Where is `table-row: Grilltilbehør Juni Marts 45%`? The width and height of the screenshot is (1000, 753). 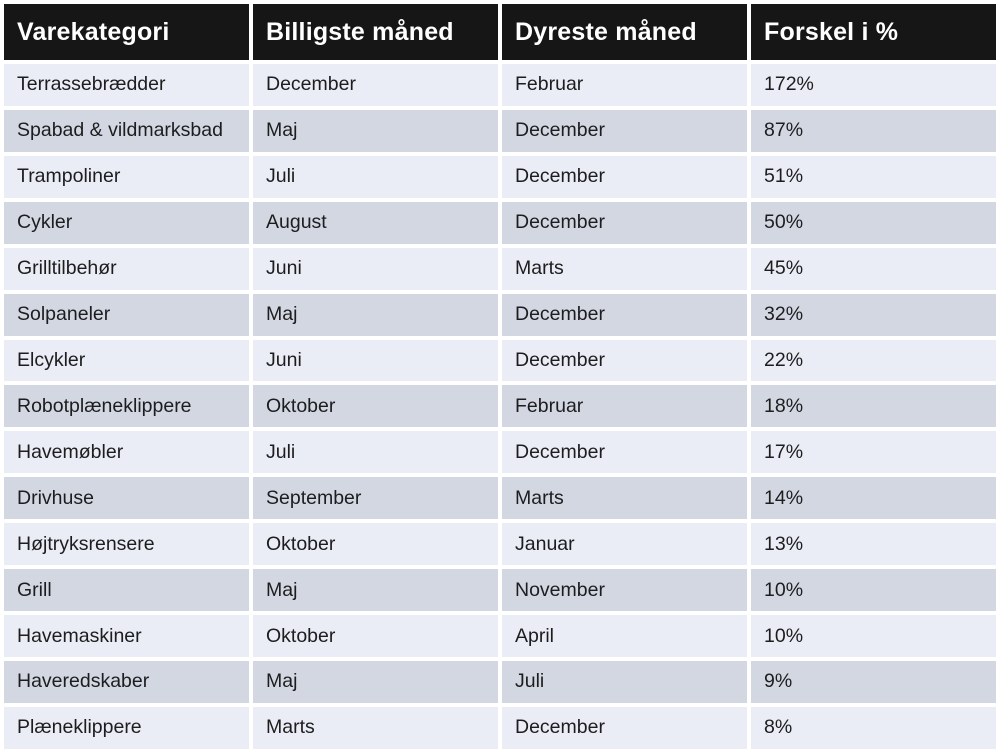 table-row: Grilltilbehør Juni Marts 45% is located at coordinates (500, 268).